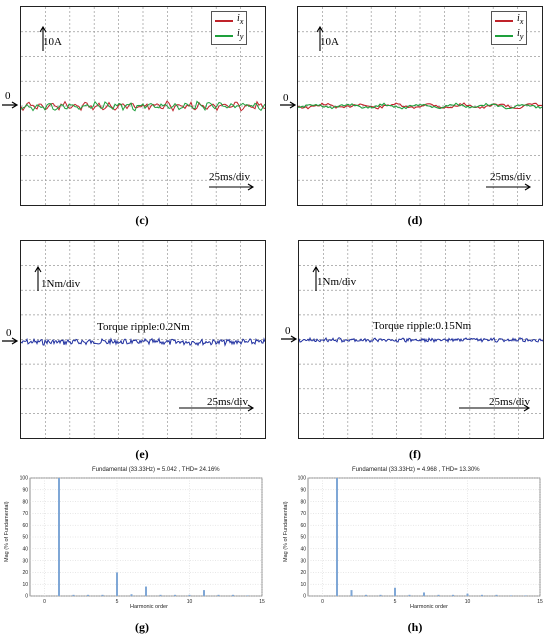 Image resolution: width=550 pixels, height=639 pixels. Describe the element at coordinates (25, 573) in the screenshot. I see `y-tick-label: 20` at that location.